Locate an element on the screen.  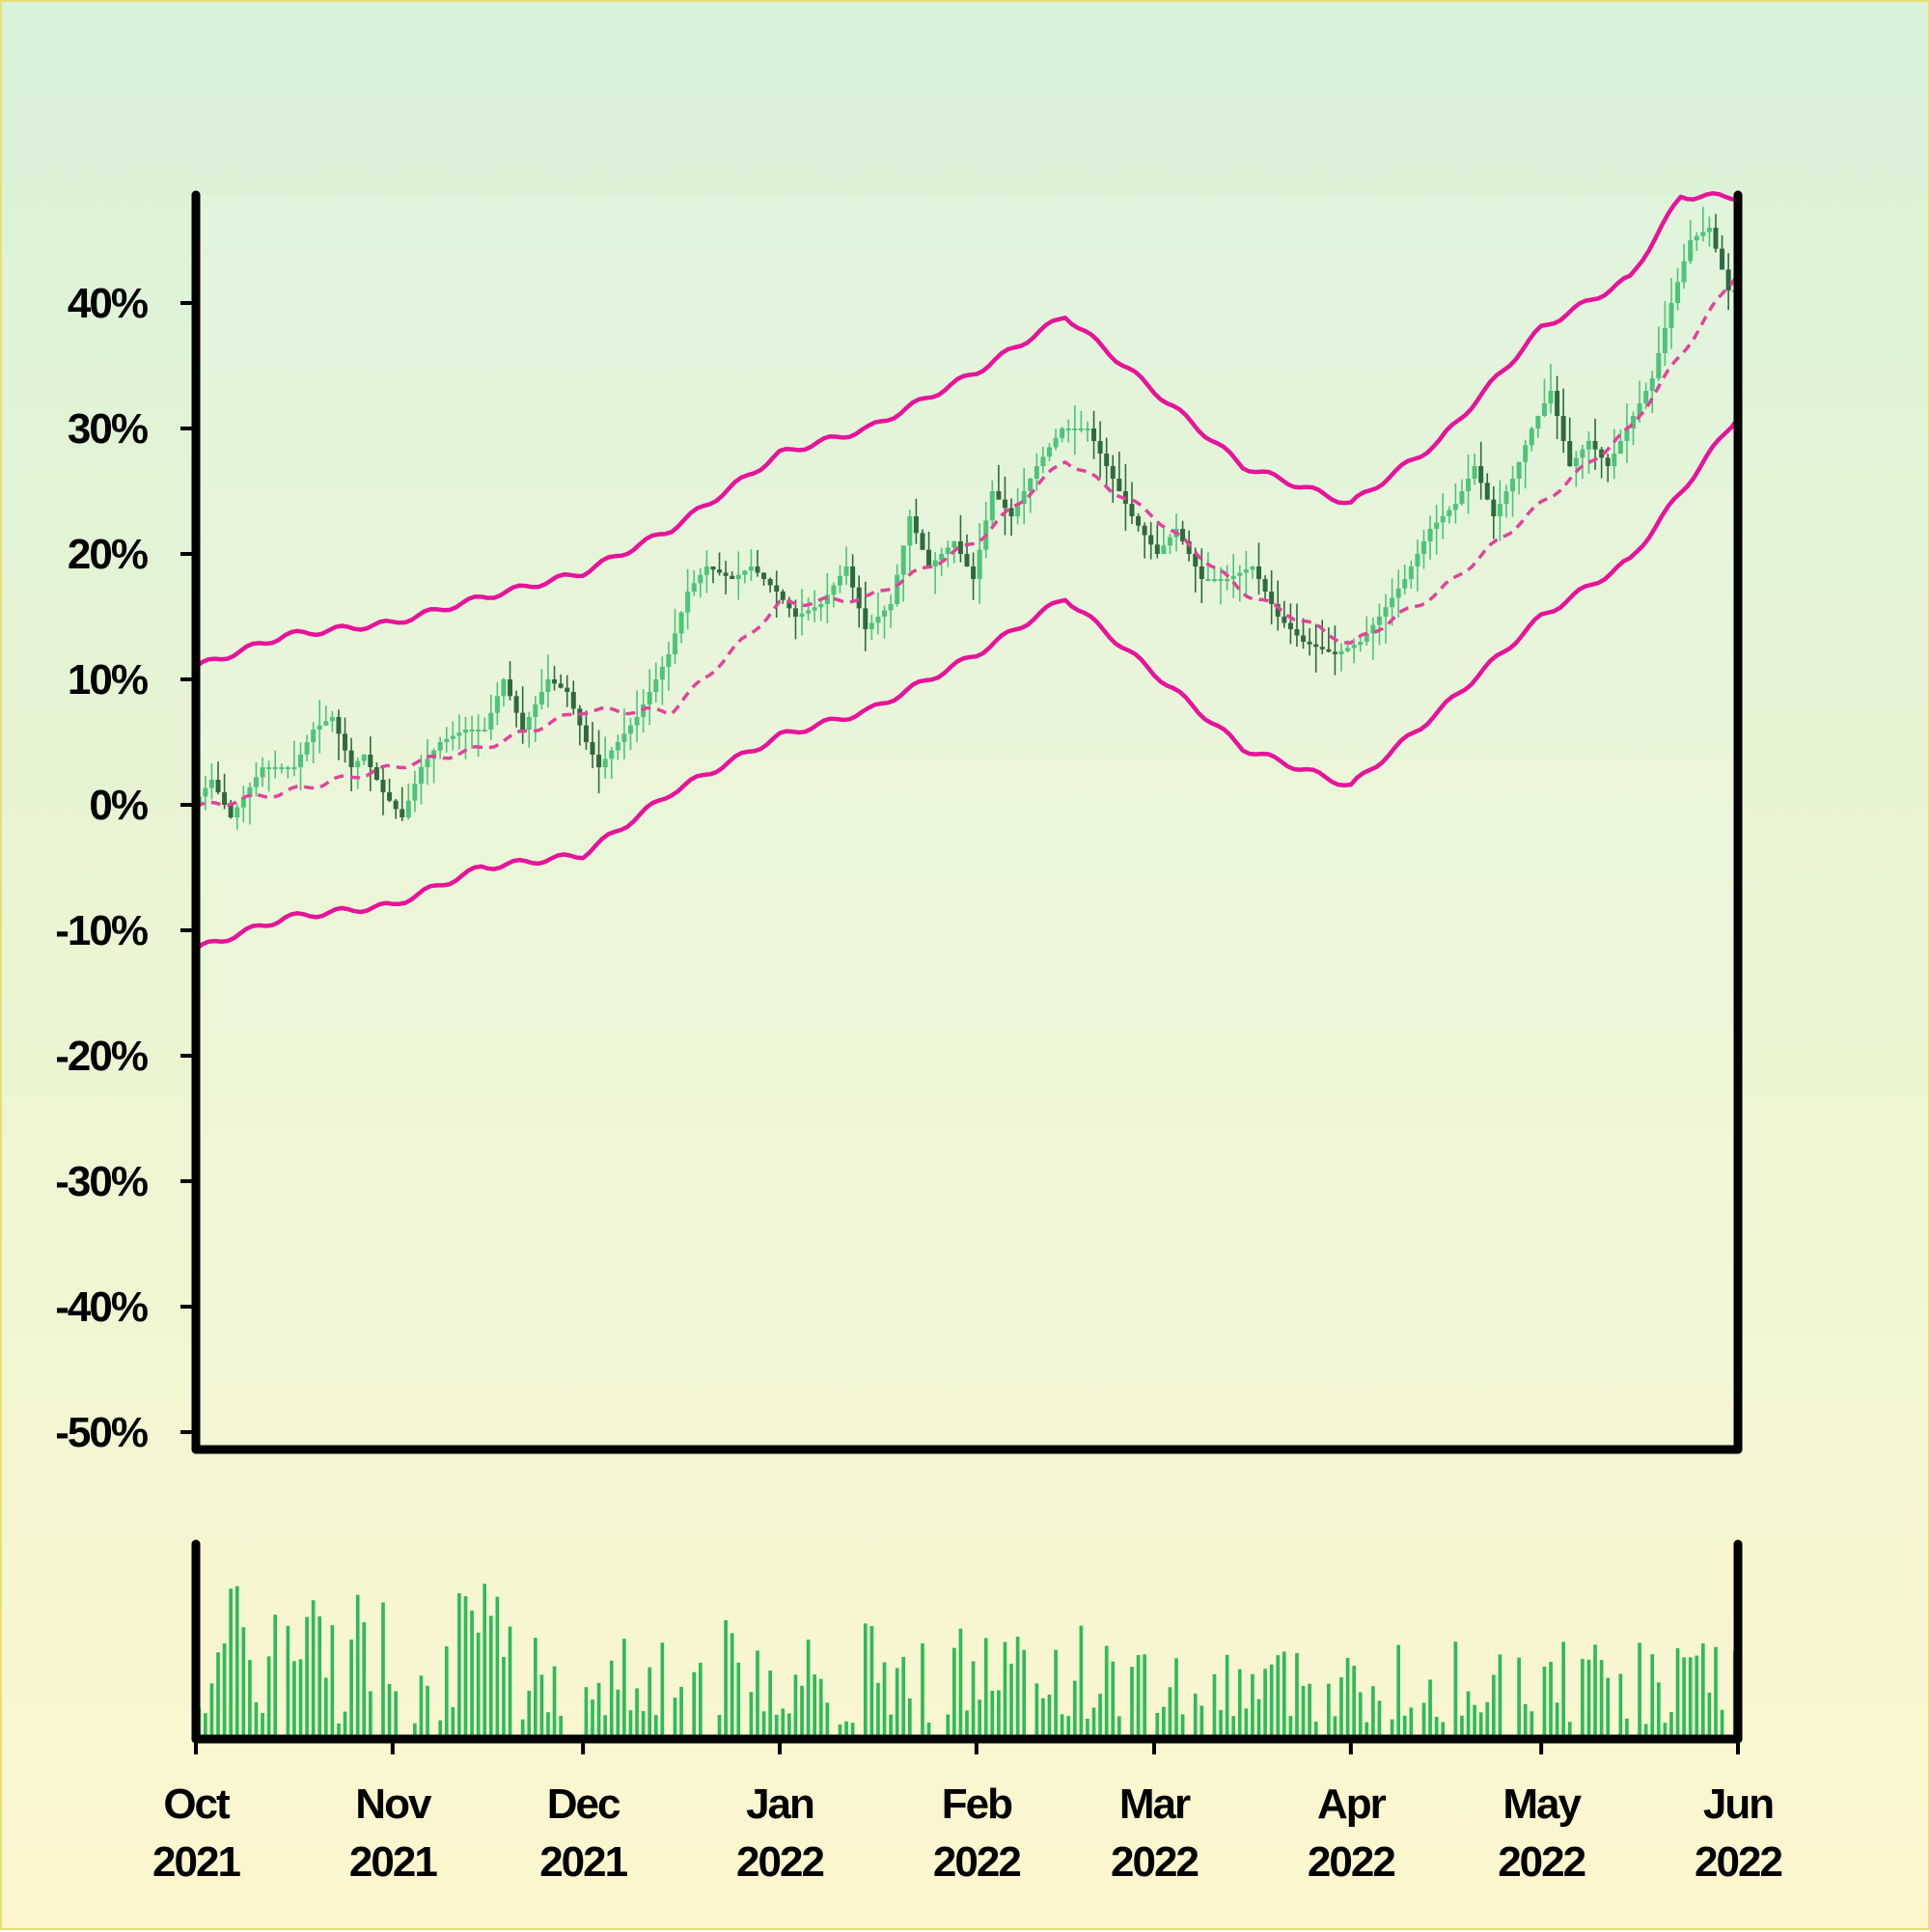
y-tick-label: -50% is located at coordinates (101, 1432).